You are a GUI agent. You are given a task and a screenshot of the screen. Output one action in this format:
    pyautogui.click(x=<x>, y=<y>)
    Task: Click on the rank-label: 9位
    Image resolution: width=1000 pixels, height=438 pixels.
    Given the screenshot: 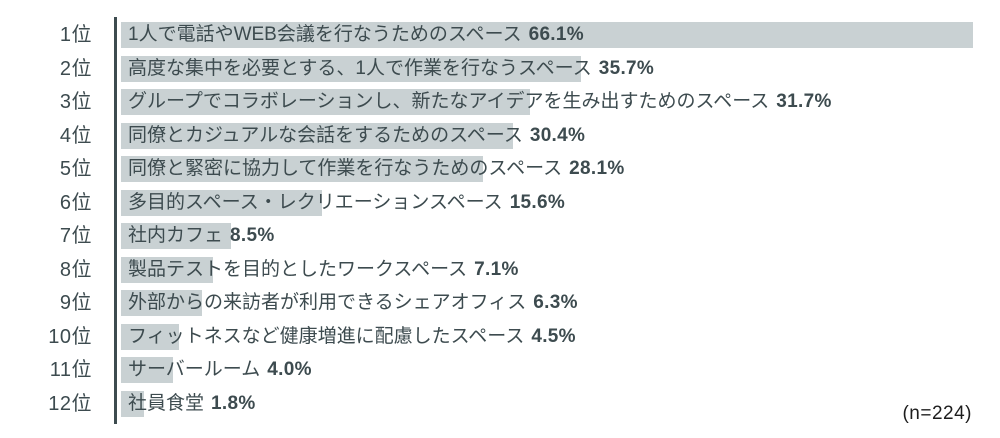 What is the action you would take?
    pyautogui.click(x=75, y=303)
    